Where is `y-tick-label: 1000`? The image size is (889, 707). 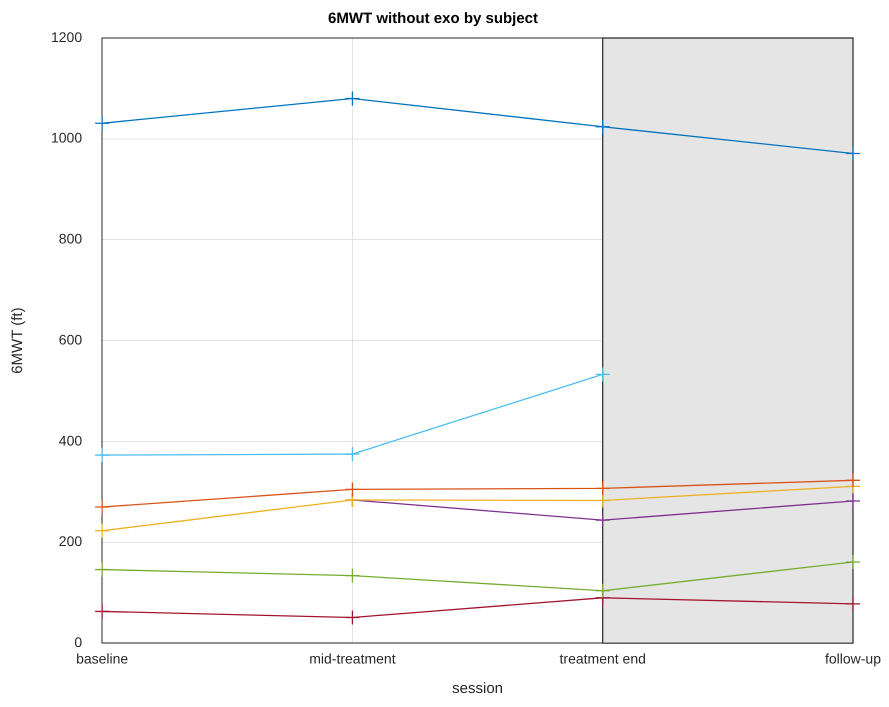 y-tick-label: 1000 is located at coordinates (66, 138).